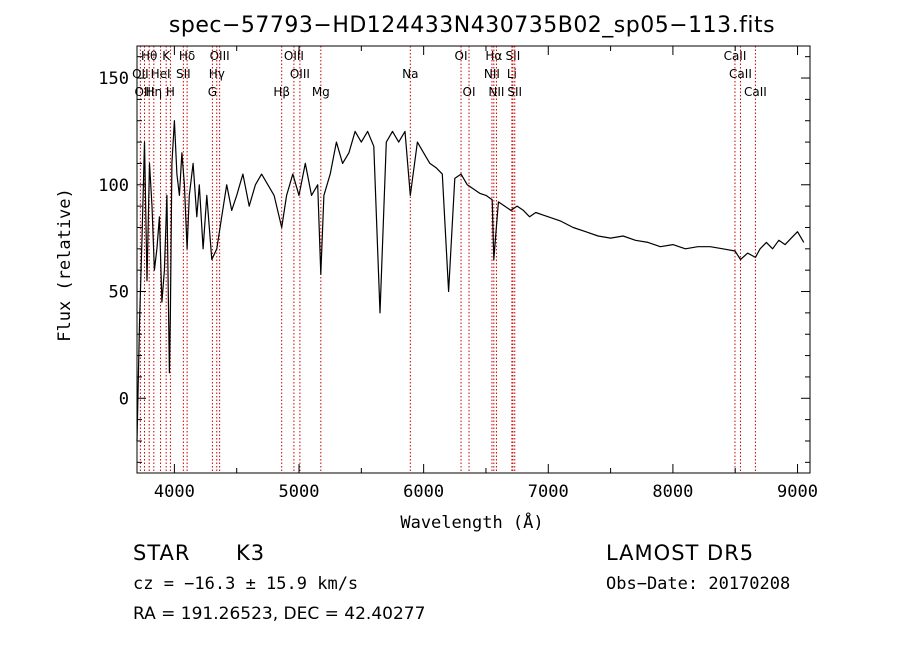 This screenshot has height=649, width=900. What do you see at coordinates (548, 492) in the screenshot?
I see `x-tick-label-3: 7000` at bounding box center [548, 492].